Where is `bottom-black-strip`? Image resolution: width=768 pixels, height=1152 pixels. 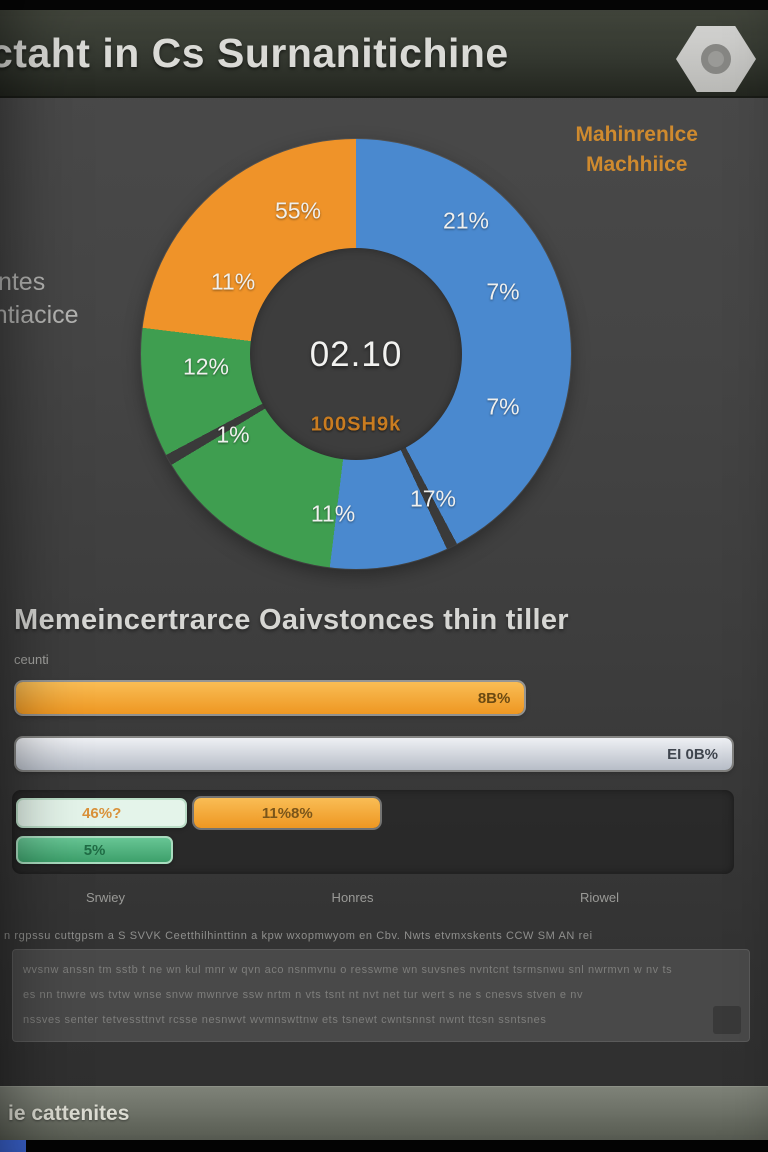 bottom-black-strip is located at coordinates (384, 1146).